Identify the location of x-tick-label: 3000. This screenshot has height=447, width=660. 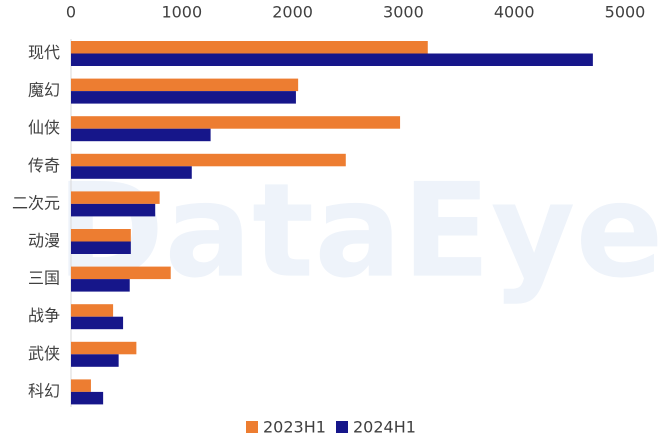
(403, 12).